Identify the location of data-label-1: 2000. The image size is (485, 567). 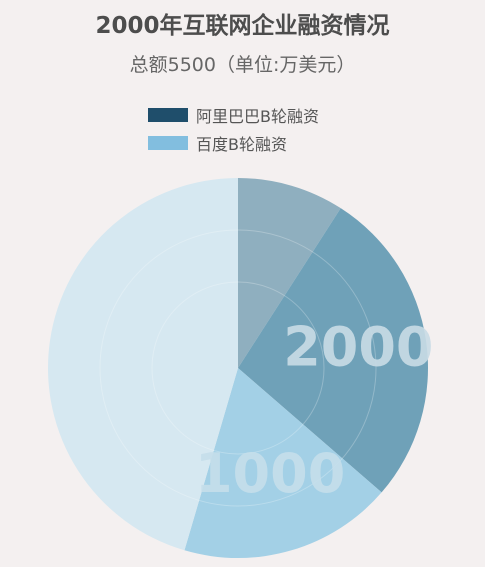
(358, 346).